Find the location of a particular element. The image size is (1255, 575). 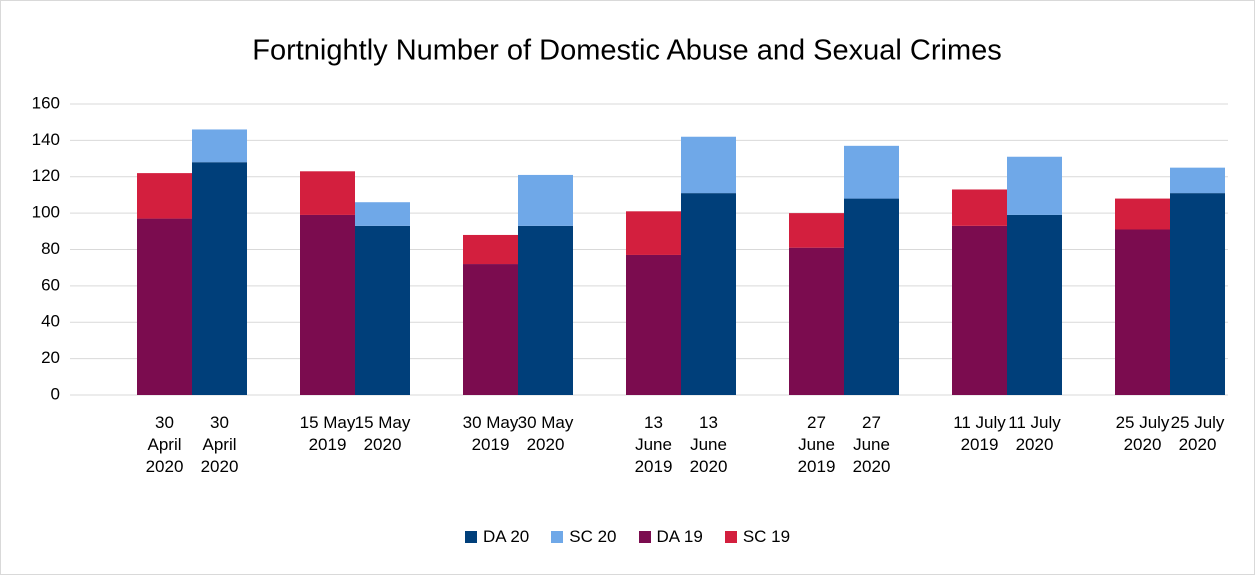

legend-item: SC 20 is located at coordinates (584, 537).